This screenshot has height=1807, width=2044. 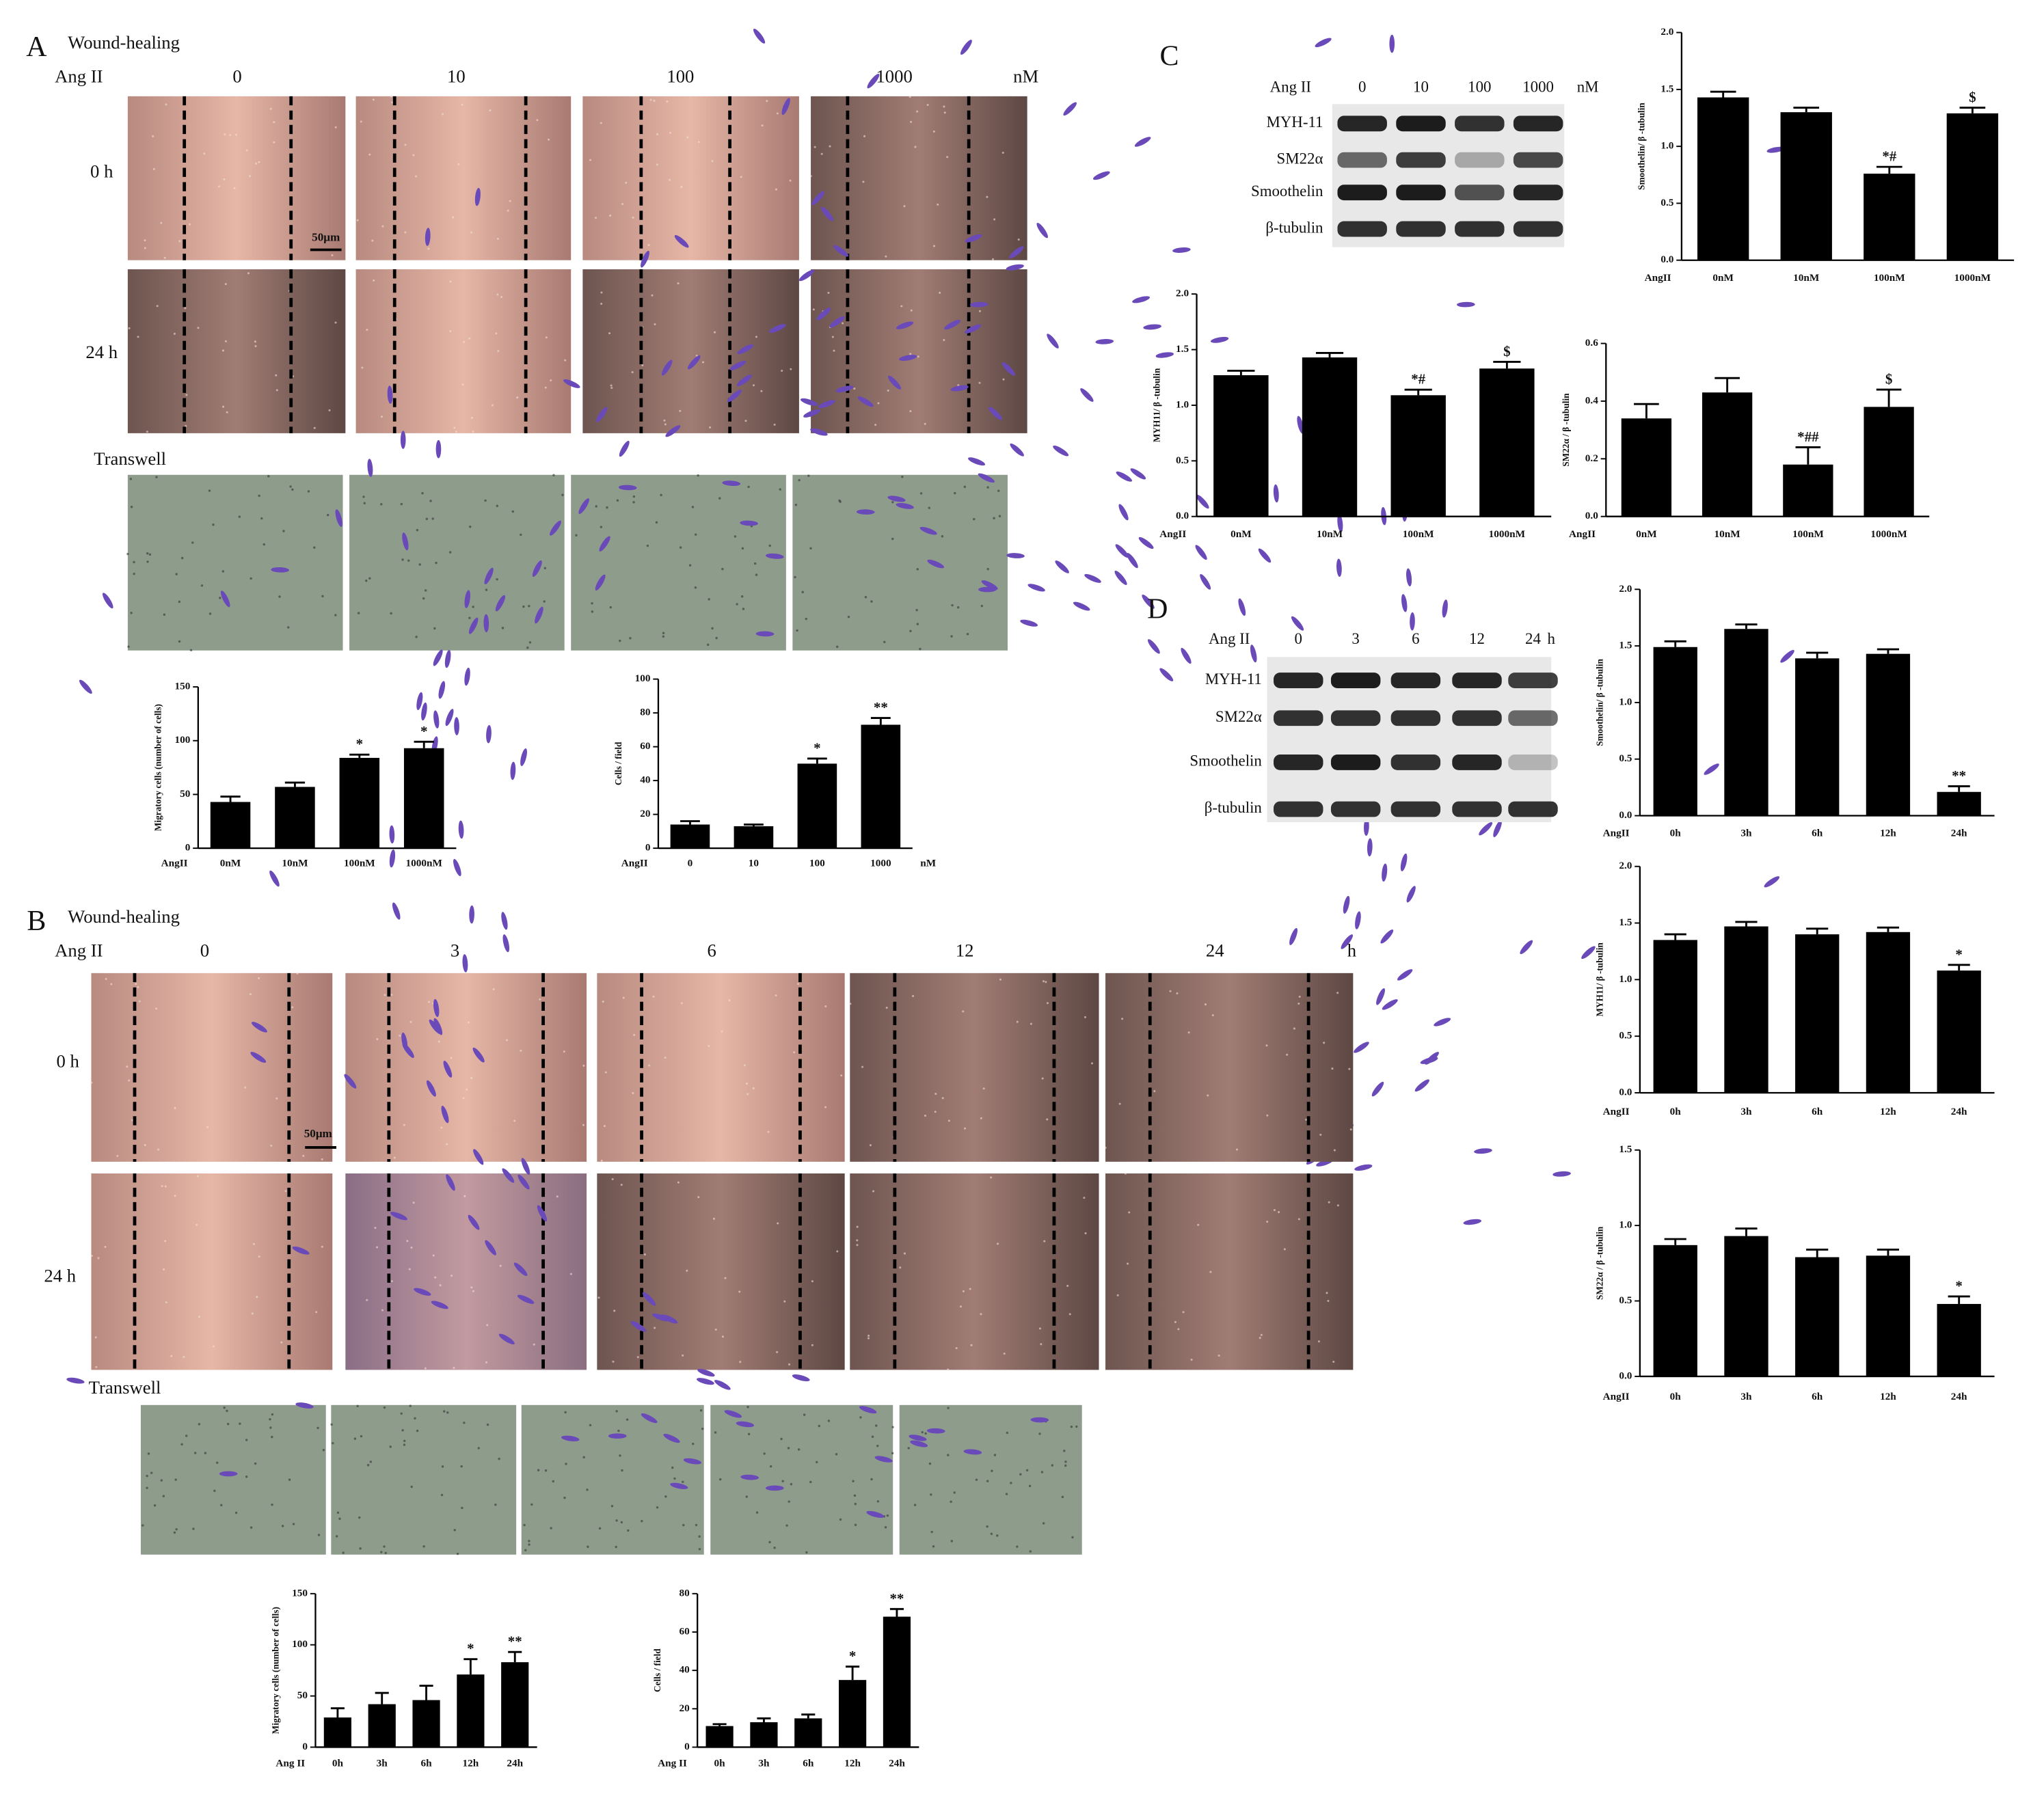 What do you see at coordinates (817, 863) in the screenshot?
I see `x-tick-label: 100` at bounding box center [817, 863].